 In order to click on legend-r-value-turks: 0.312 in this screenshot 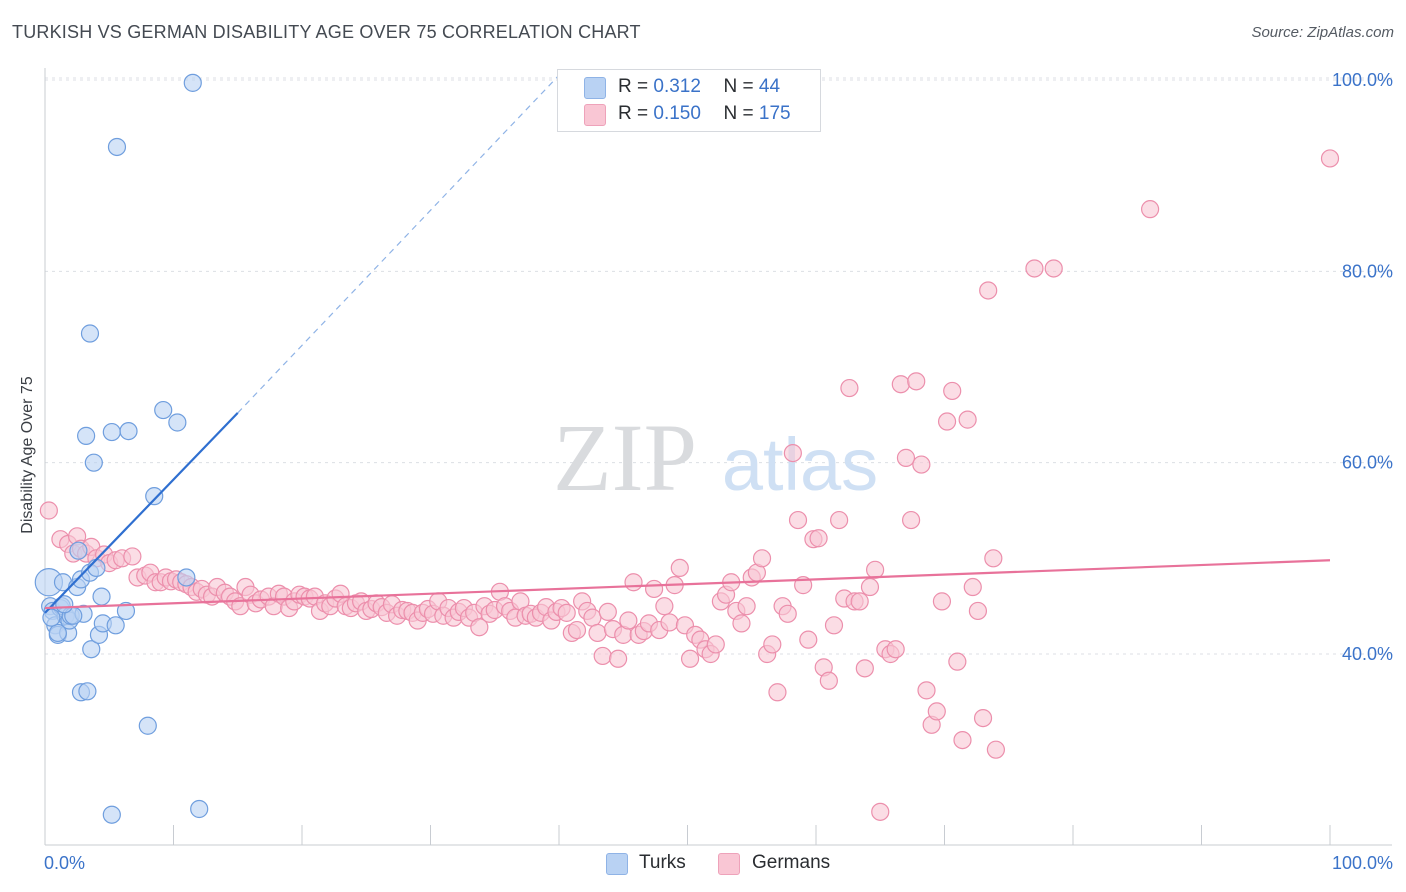, I will do `click(677, 86)`.